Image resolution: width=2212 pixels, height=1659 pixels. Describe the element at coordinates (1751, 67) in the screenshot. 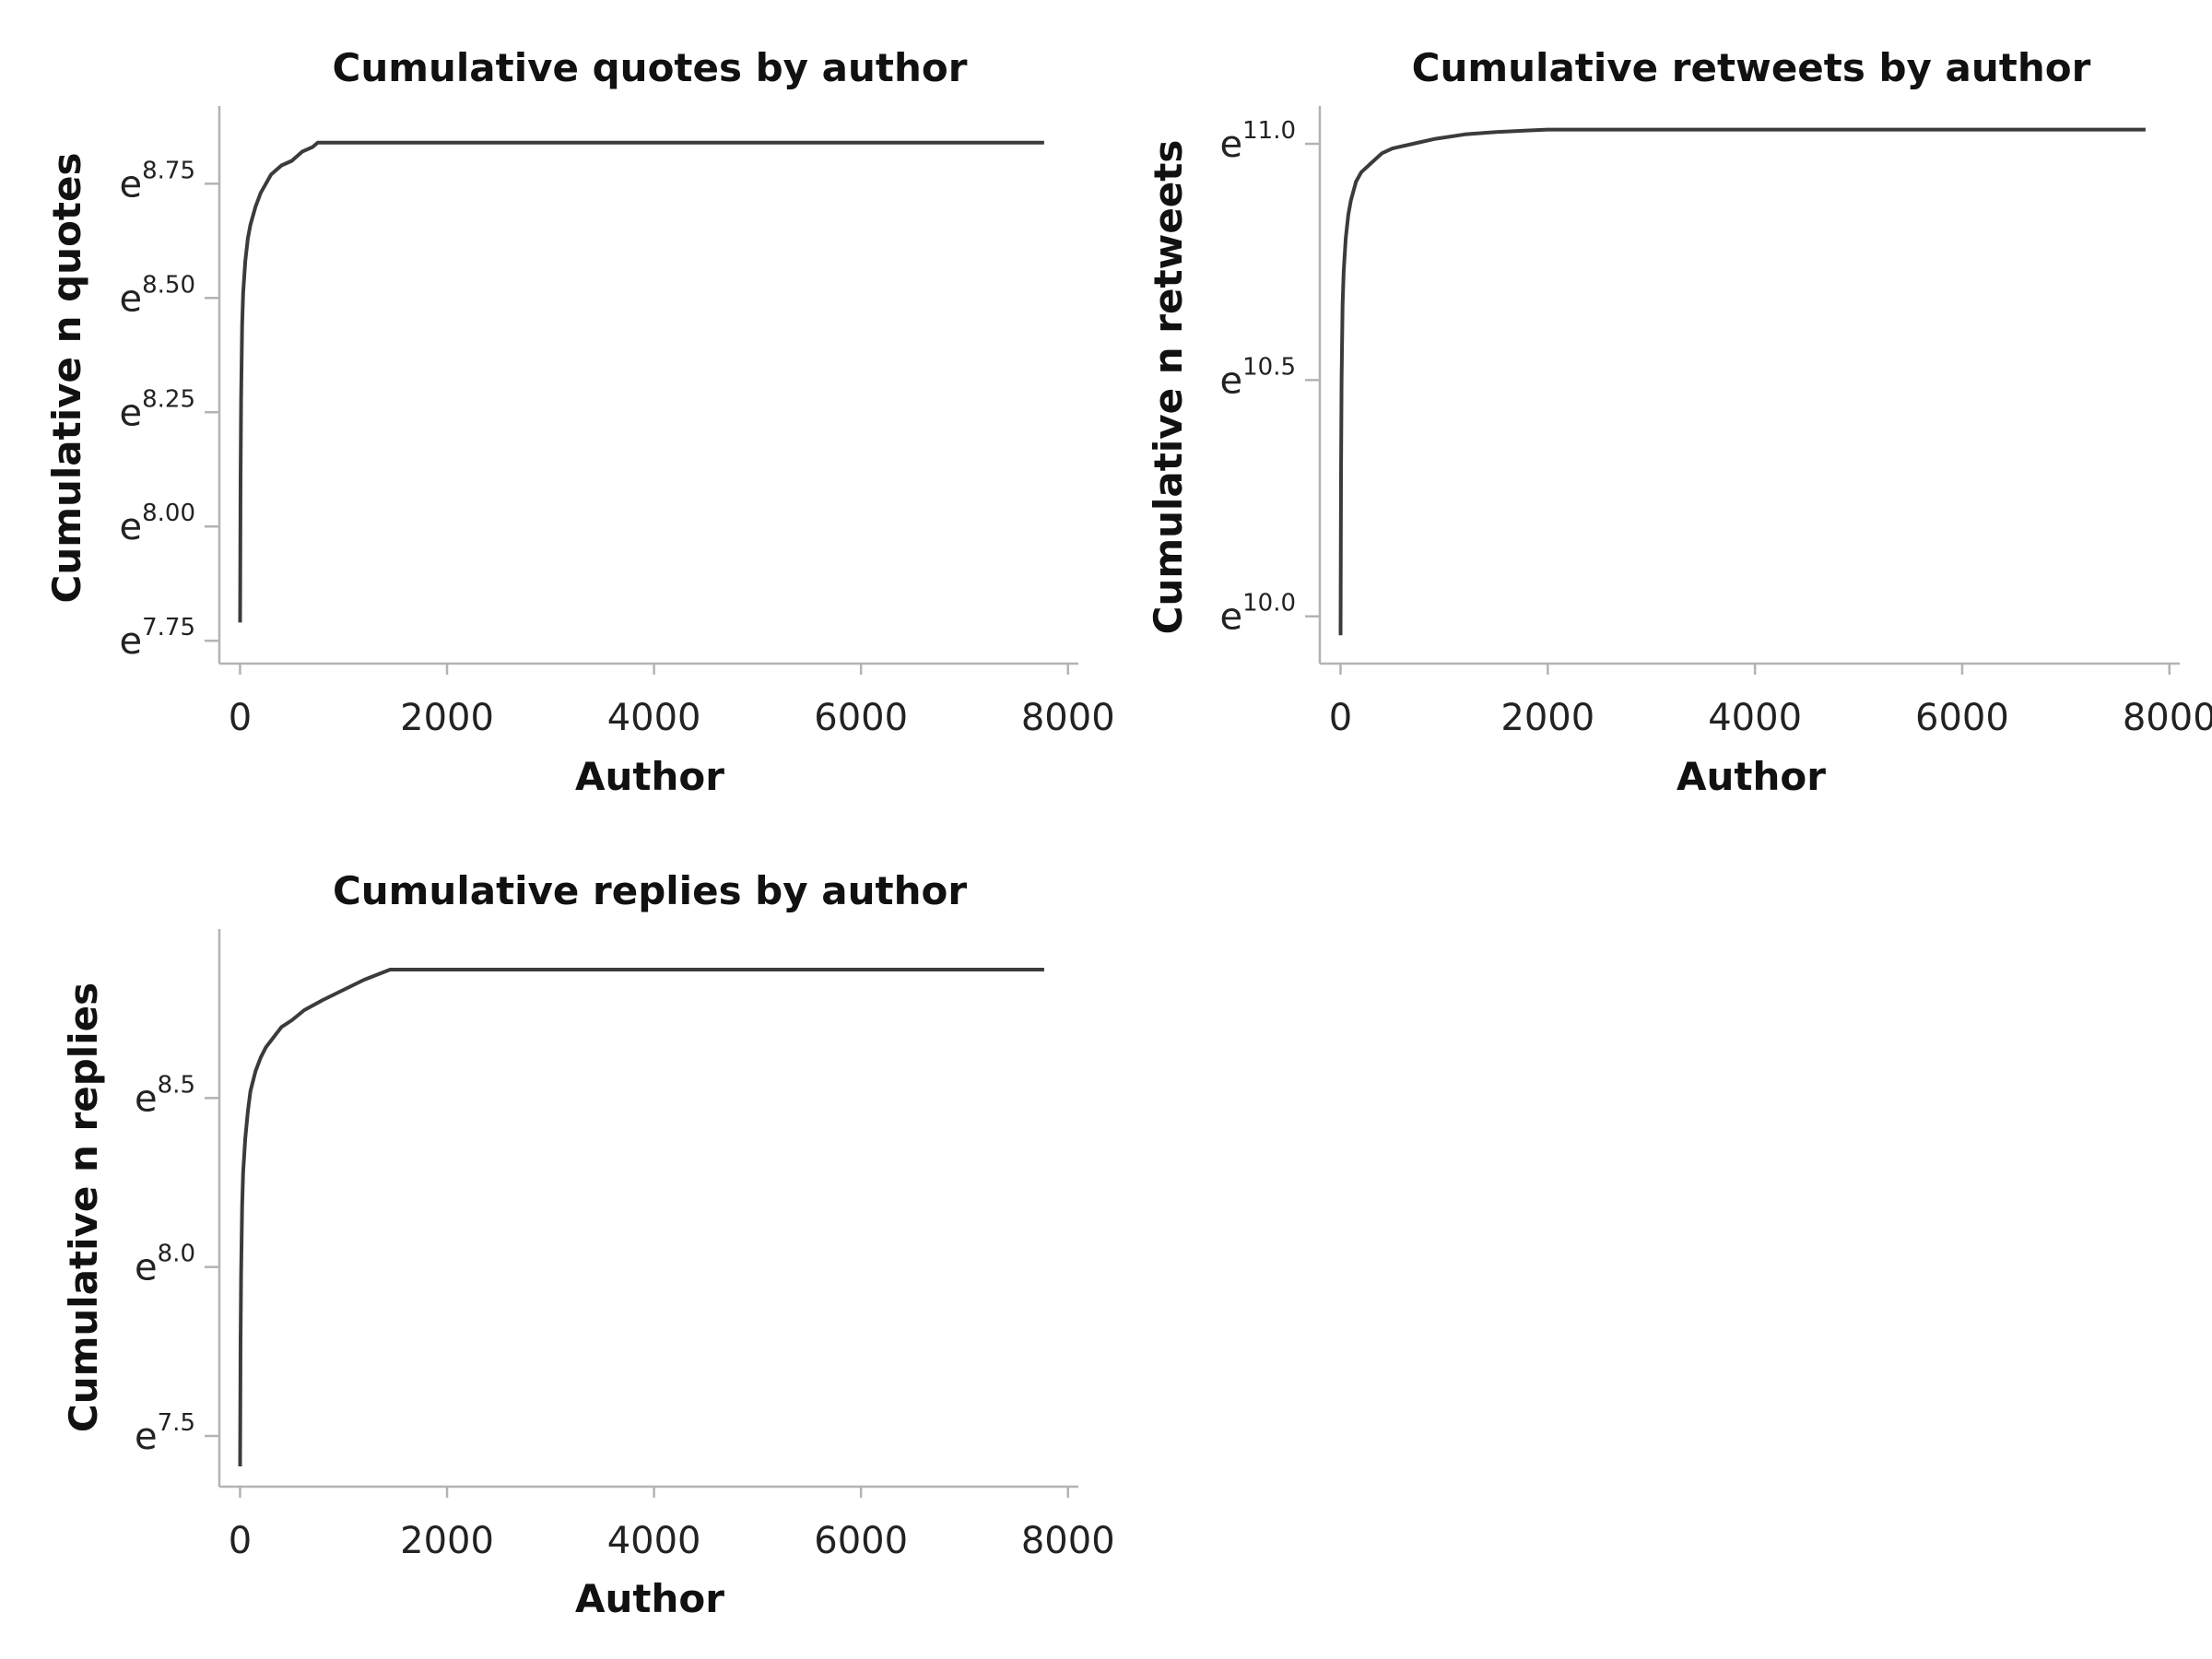

I see `retweets-chart-title: Cumulative retweets by author` at that location.